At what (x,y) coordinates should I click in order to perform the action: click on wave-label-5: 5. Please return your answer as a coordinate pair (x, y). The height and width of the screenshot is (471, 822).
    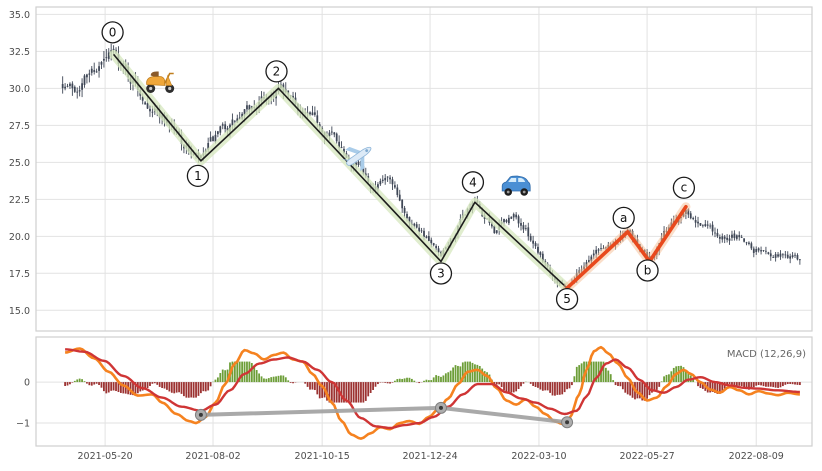
    Looking at the image, I should click on (567, 299).